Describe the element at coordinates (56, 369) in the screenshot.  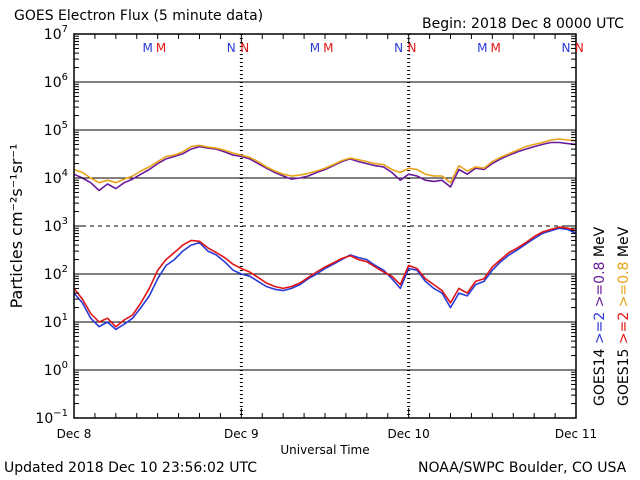
I see `y-tick-label: 10⁰` at that location.